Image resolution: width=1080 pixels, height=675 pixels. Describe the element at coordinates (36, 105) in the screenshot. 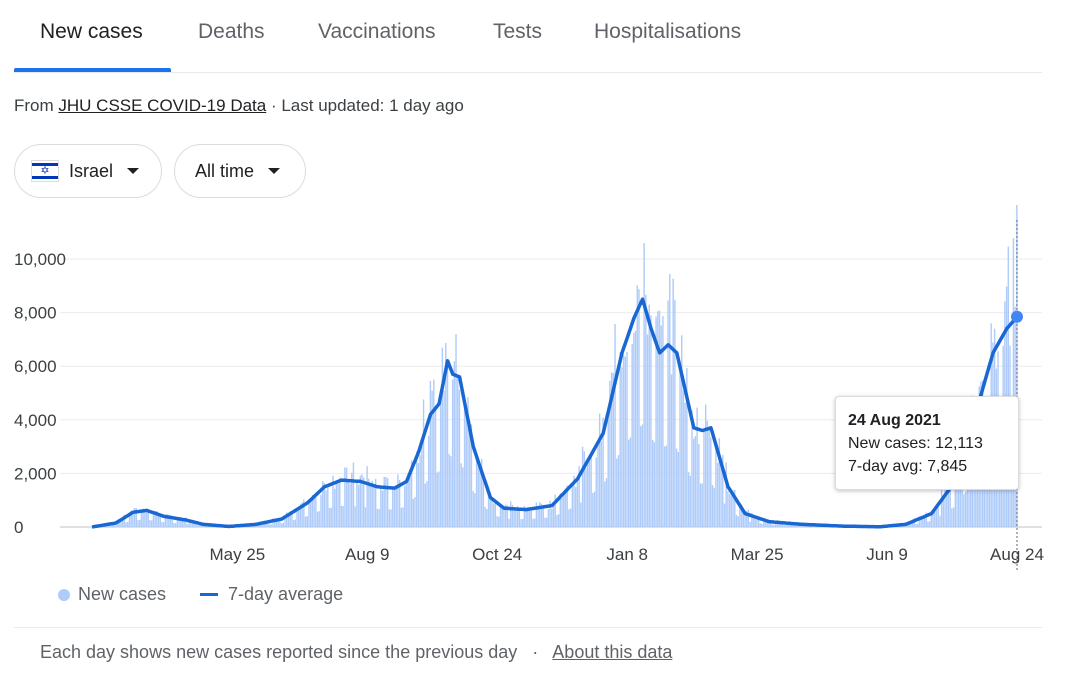

I see `source-prefix: From` at that location.